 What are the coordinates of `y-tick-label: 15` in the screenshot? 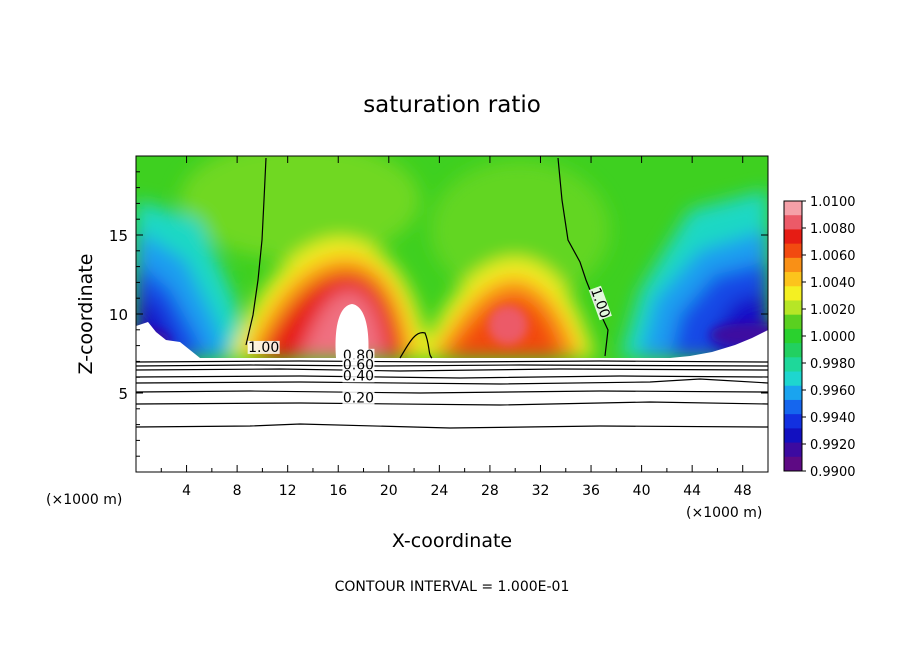 It's located at (118, 236).